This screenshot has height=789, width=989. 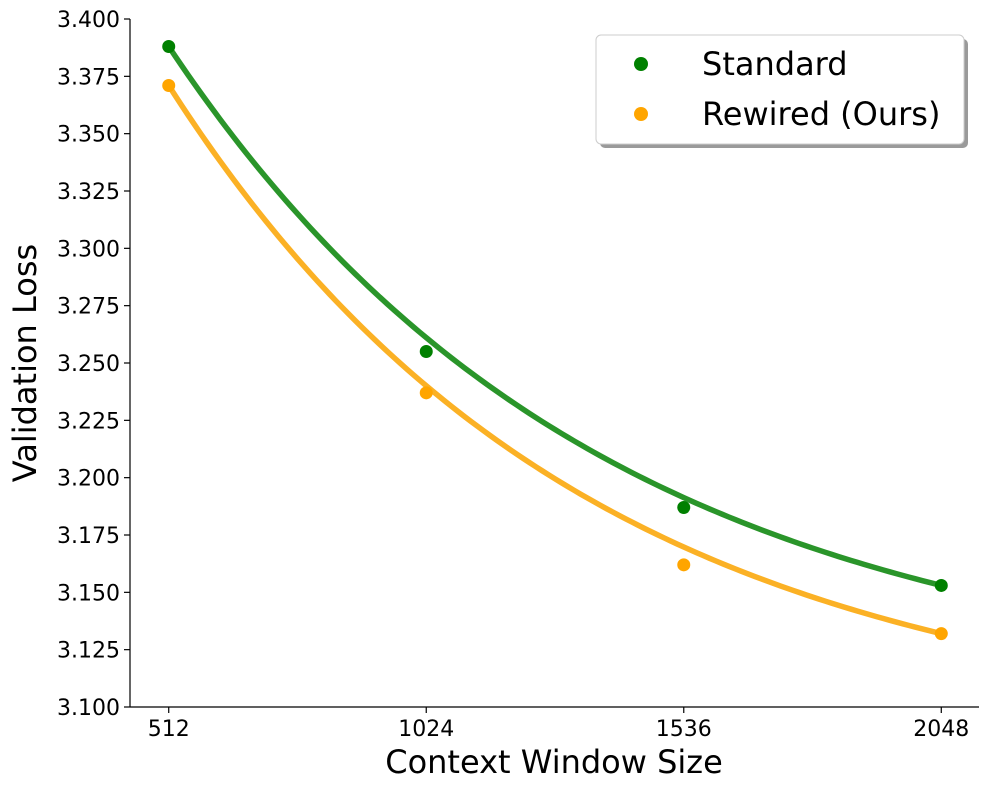 I want to click on y-tick-label: 3.175, so click(x=88, y=536).